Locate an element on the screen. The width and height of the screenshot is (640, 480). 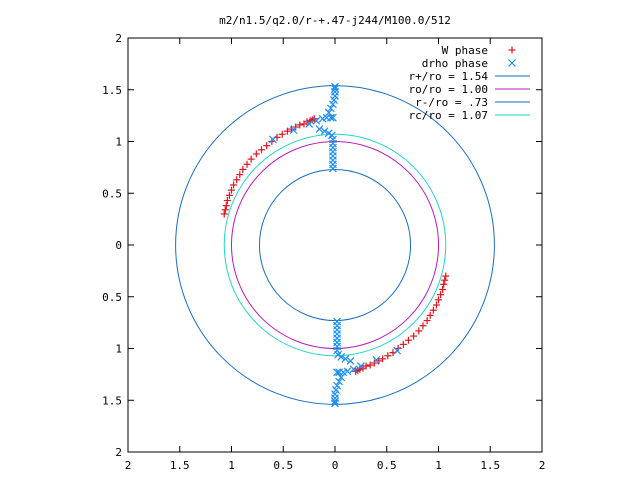
legend-label: drho phase is located at coordinates (455, 63).